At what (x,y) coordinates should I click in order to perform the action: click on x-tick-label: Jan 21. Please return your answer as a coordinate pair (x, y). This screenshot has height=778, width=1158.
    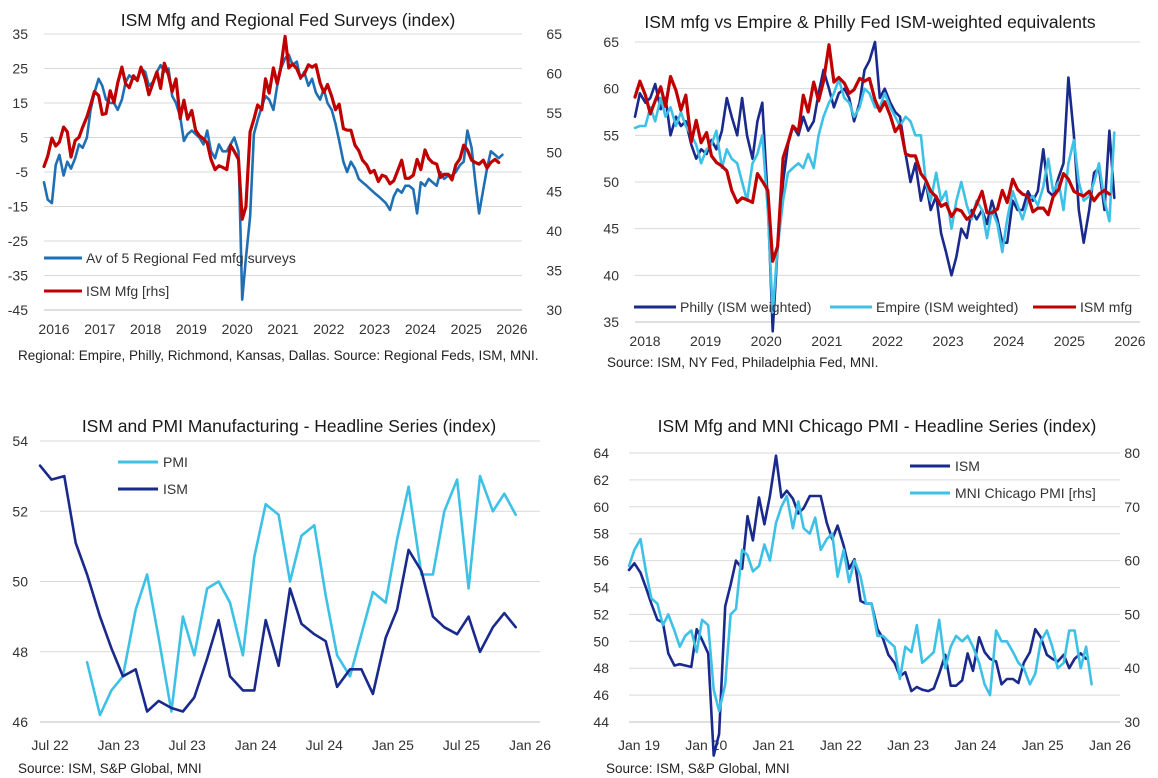
    Looking at the image, I should click on (774, 745).